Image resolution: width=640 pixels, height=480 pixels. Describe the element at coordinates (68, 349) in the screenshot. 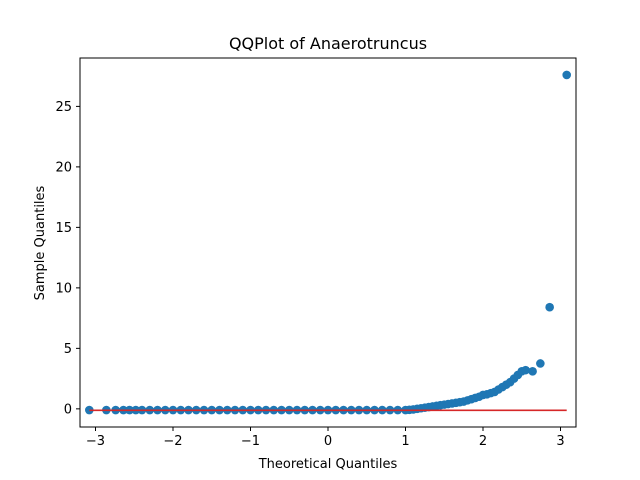

I see `y-tick-label: 5` at that location.